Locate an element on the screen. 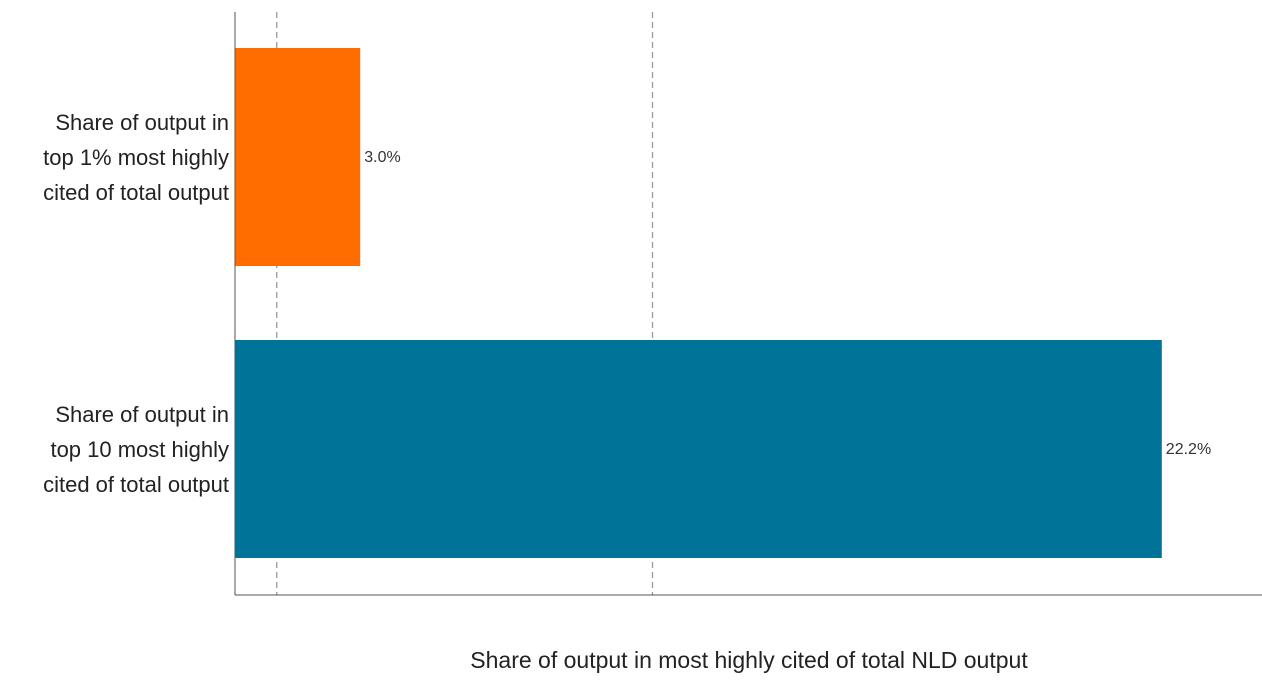 The width and height of the screenshot is (1262, 682). category-label-line: top 1% most highly is located at coordinates (136, 157).